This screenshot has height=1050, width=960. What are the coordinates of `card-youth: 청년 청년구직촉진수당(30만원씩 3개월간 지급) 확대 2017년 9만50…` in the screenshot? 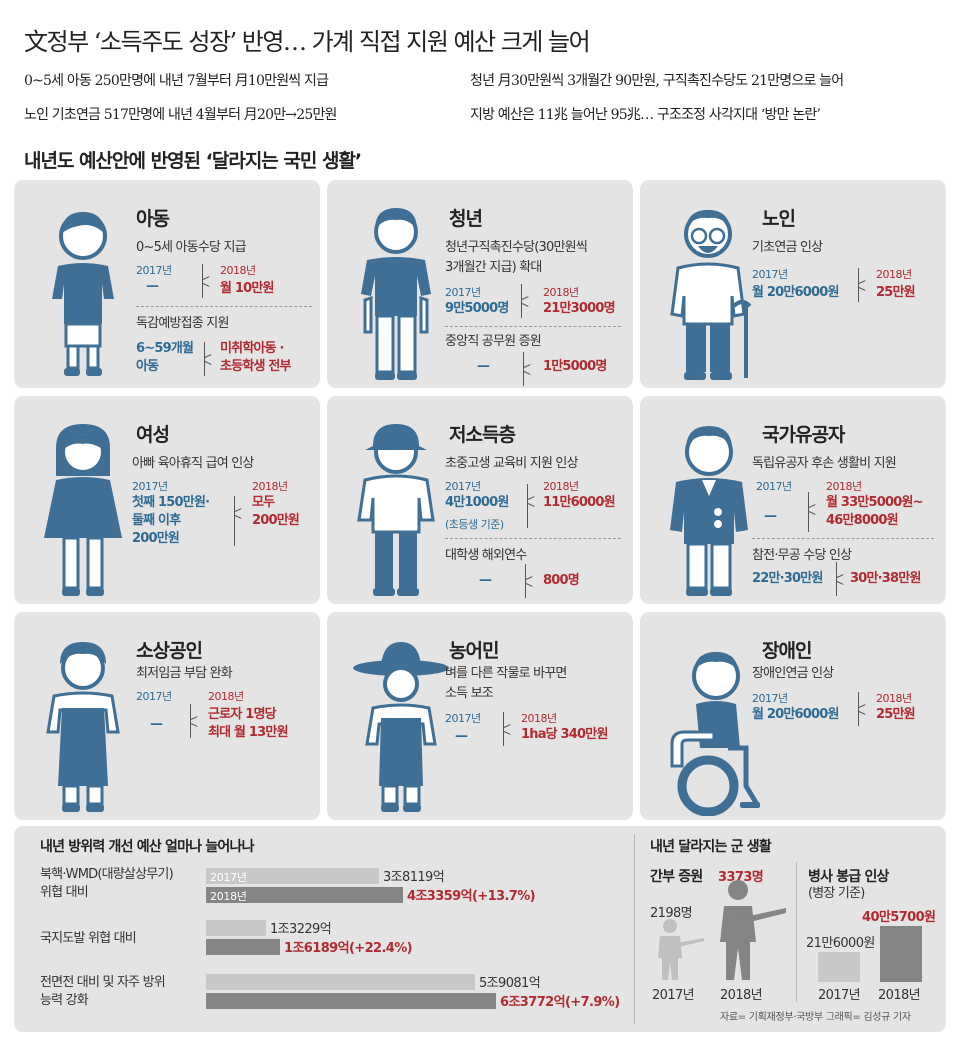 It's located at (480, 284).